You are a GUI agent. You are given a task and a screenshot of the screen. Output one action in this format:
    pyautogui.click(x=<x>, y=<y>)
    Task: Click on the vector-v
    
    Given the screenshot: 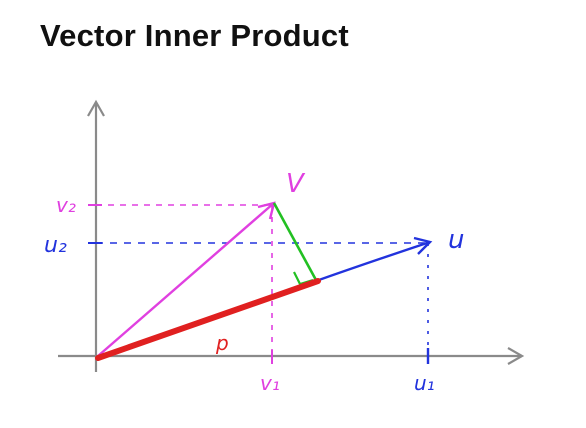 What is the action you would take?
    pyautogui.click(x=186, y=279)
    